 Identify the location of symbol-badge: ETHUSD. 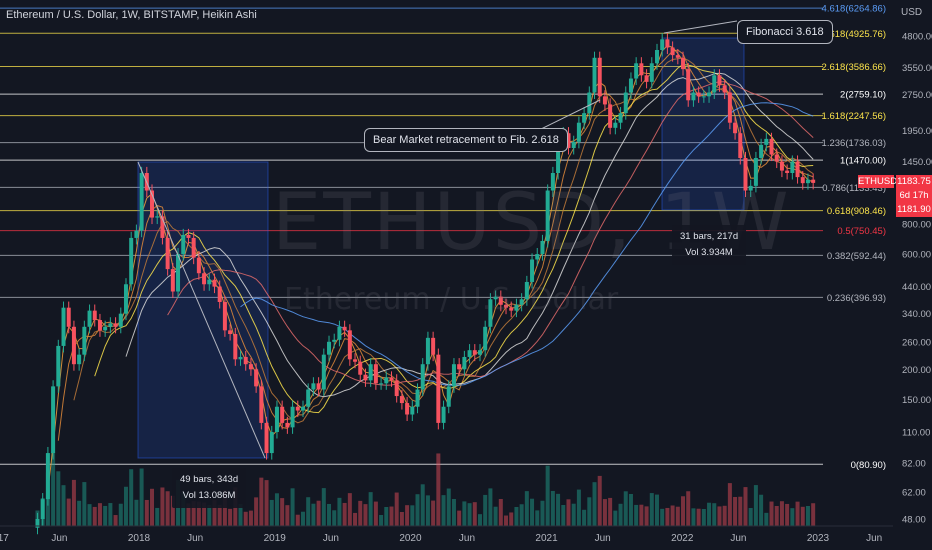
(878, 181).